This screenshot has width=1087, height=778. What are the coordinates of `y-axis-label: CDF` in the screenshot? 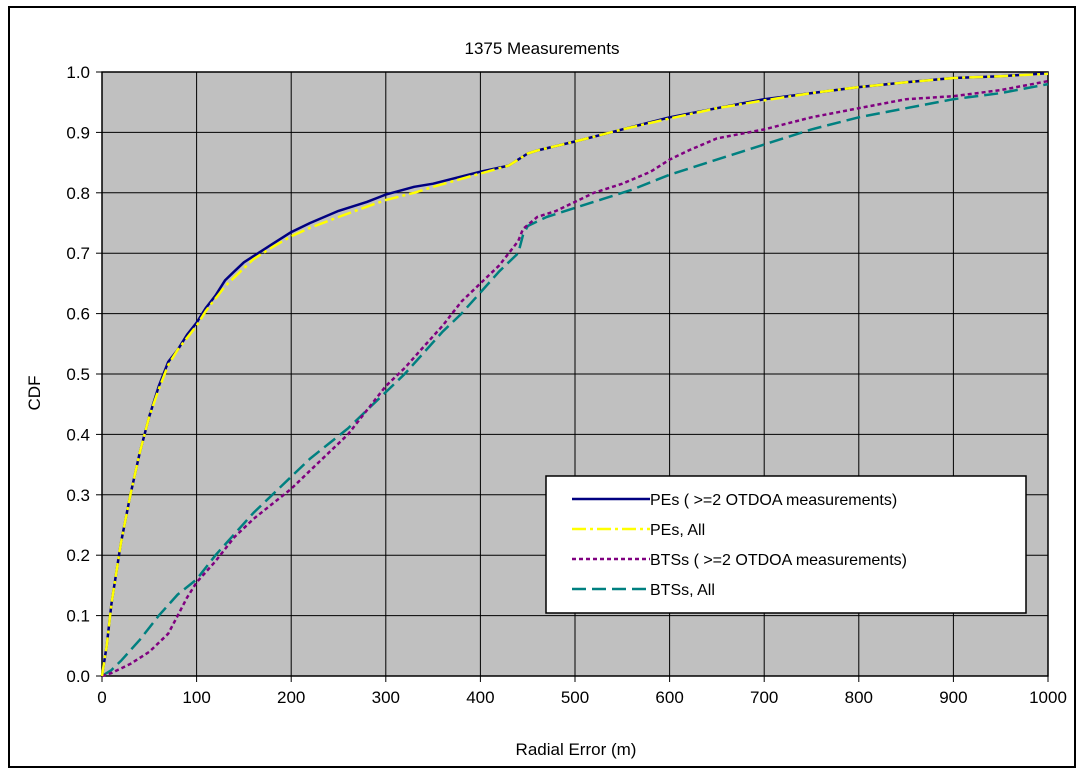 It's located at (34, 393).